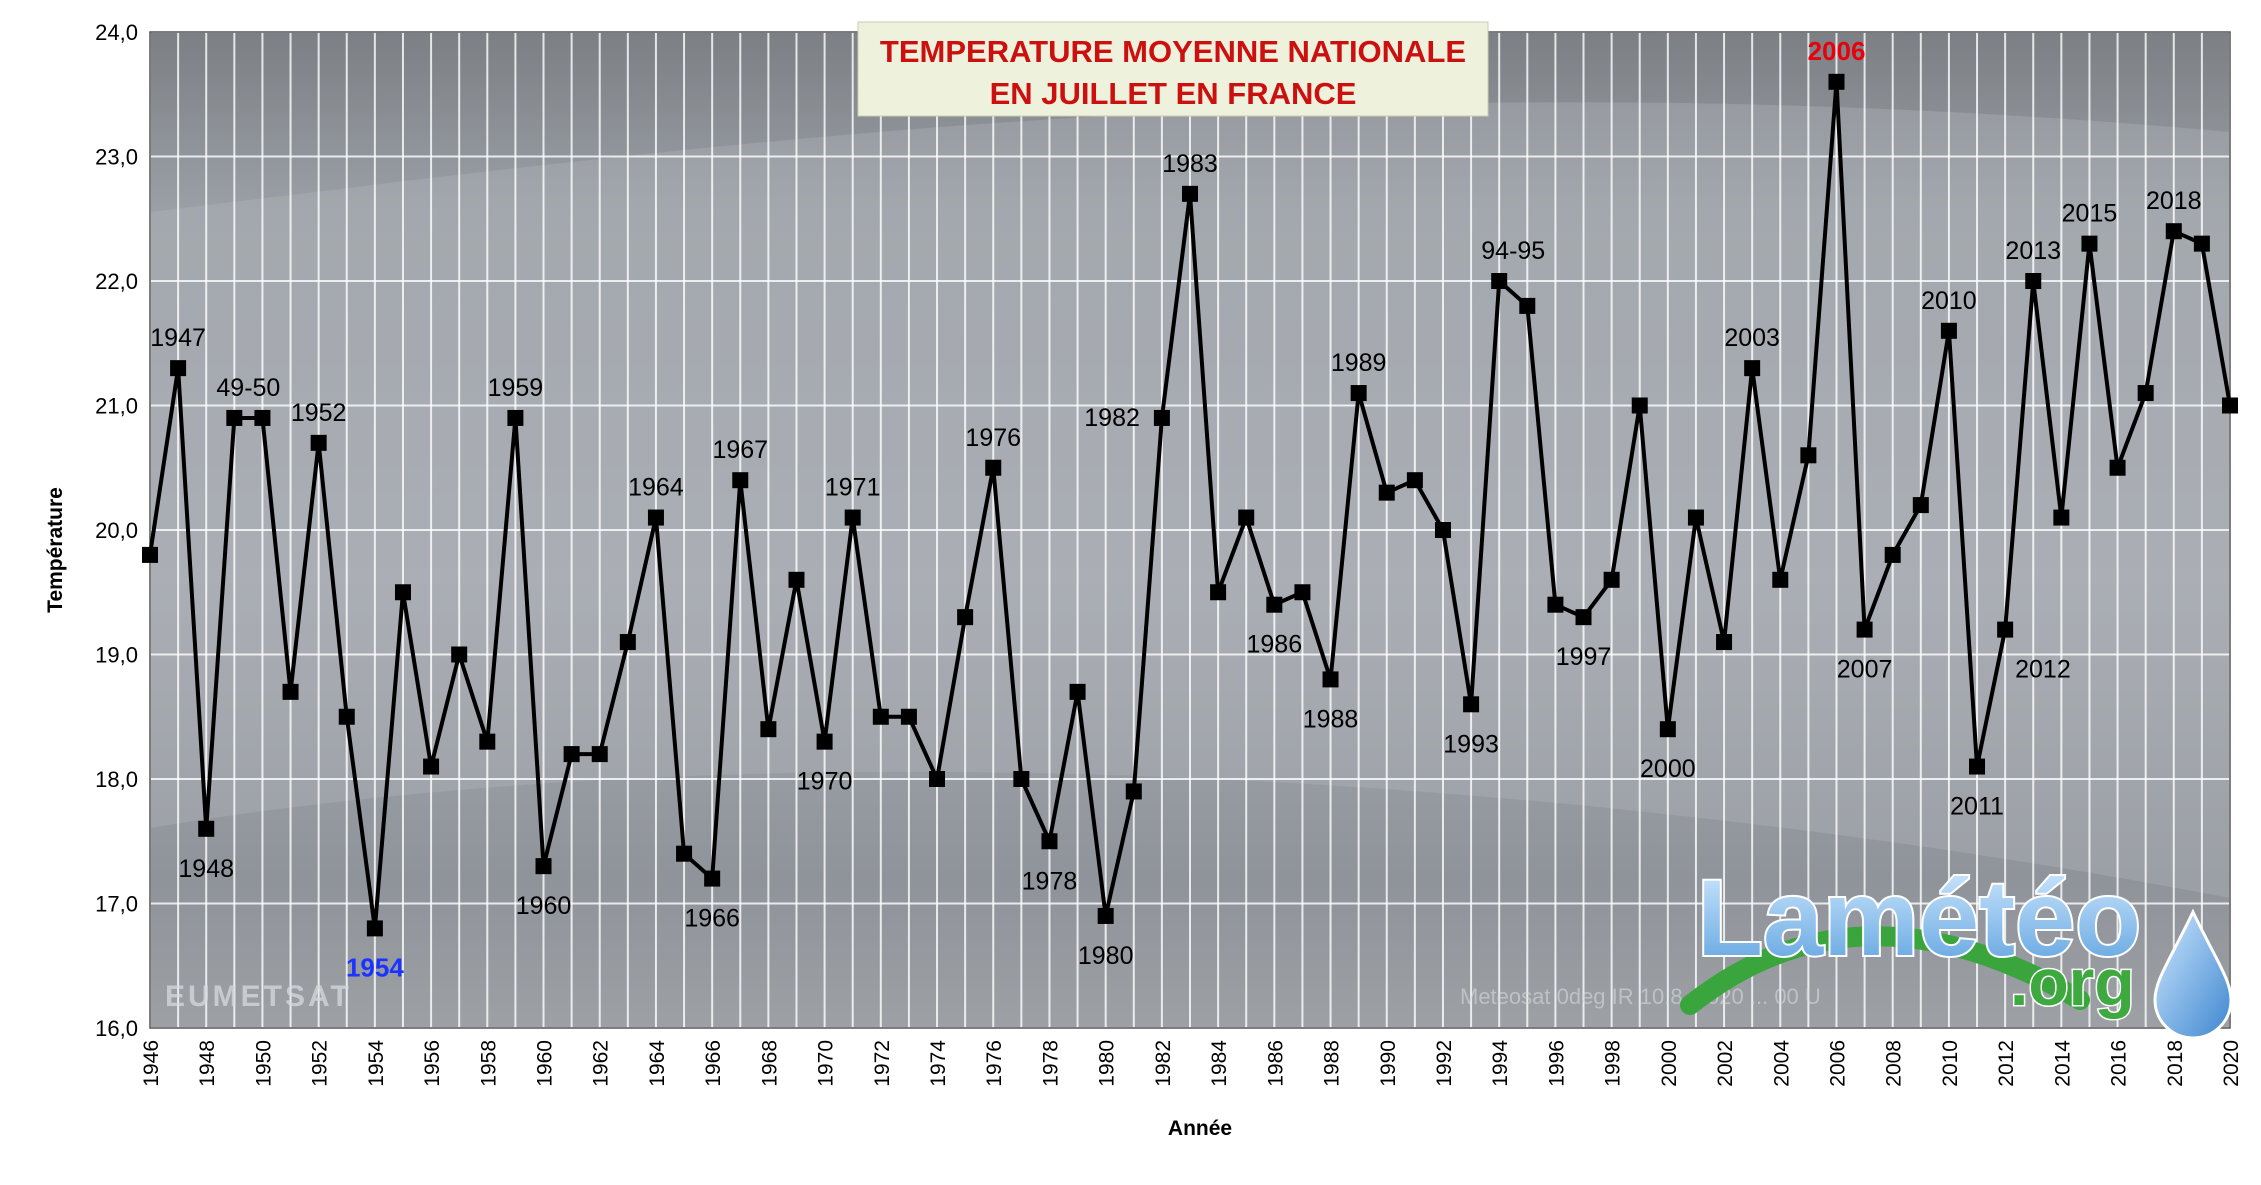  What do you see at coordinates (1956, 947) in the screenshot?
I see `lameteo-logo: Lamétéo .org` at bounding box center [1956, 947].